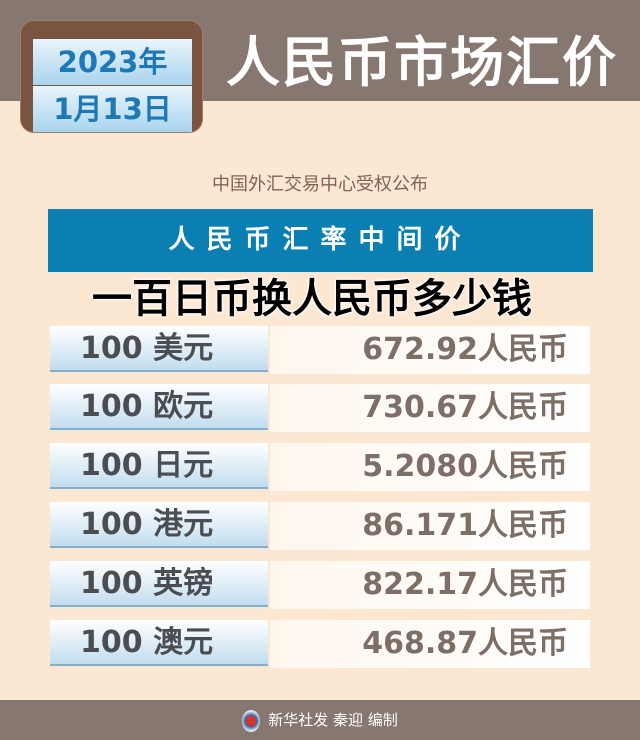 The width and height of the screenshot is (640, 740). I want to click on rate-value: 86.171人民币, so click(430, 526).